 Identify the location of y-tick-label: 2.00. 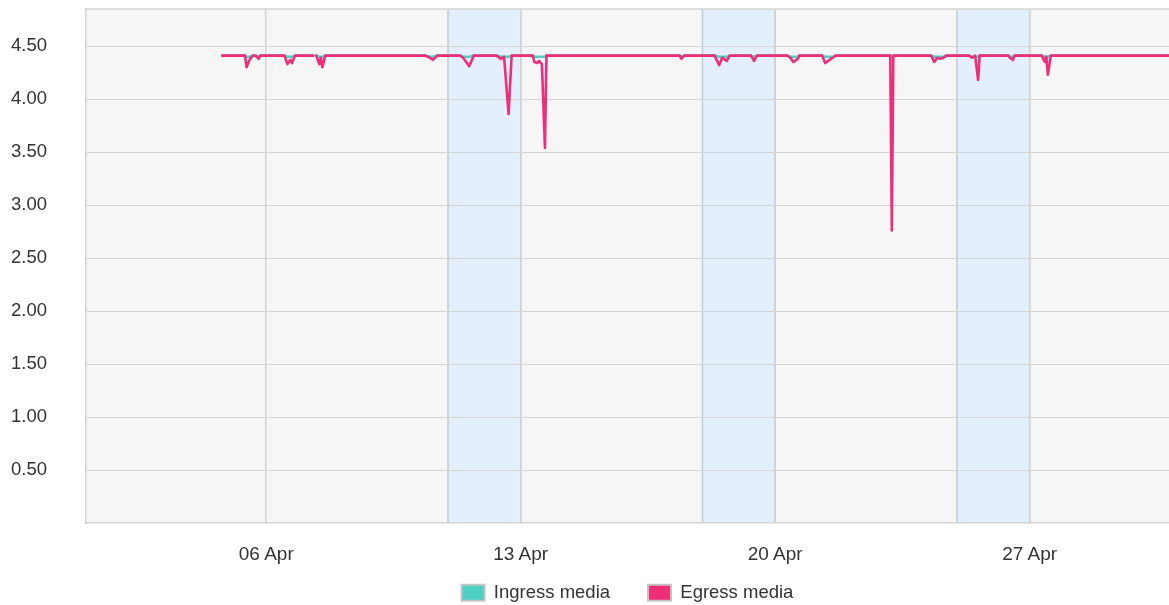
(28, 310).